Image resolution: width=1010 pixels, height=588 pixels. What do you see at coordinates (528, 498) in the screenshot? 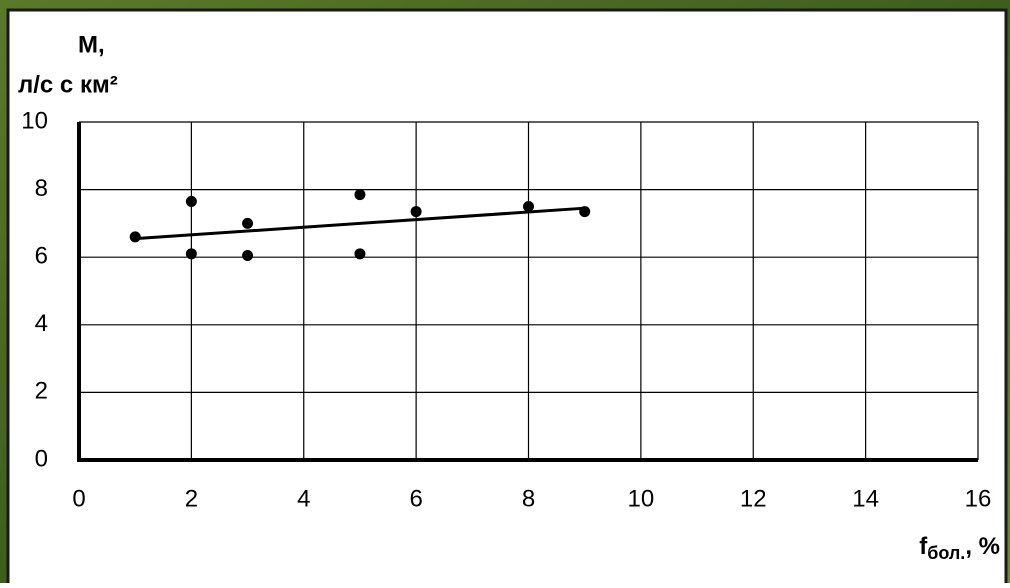
I see `x-tick-label: 8` at bounding box center [528, 498].